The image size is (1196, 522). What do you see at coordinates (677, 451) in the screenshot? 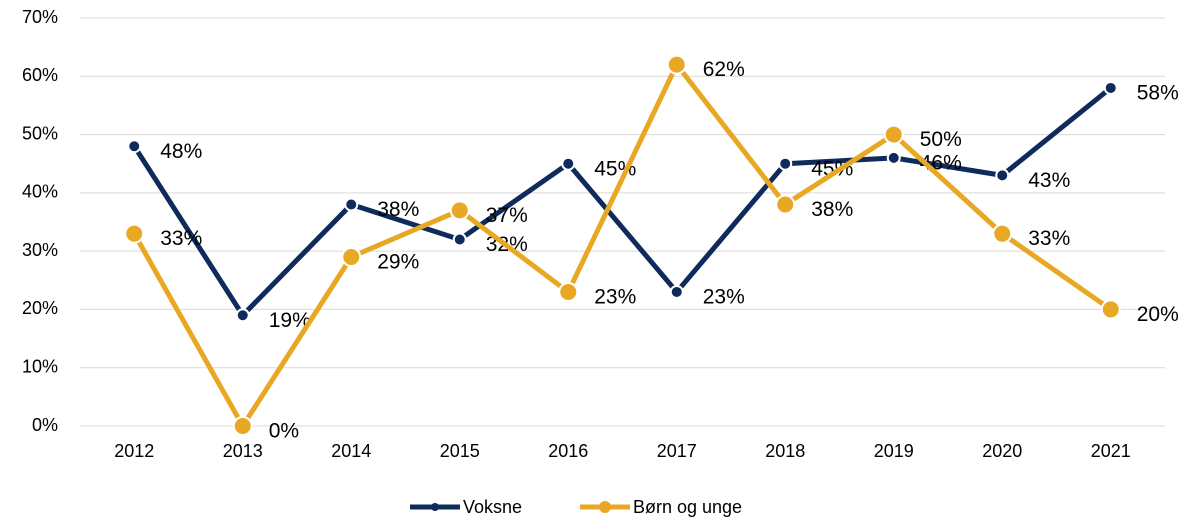
I see `x-tick-label: 2017` at bounding box center [677, 451].